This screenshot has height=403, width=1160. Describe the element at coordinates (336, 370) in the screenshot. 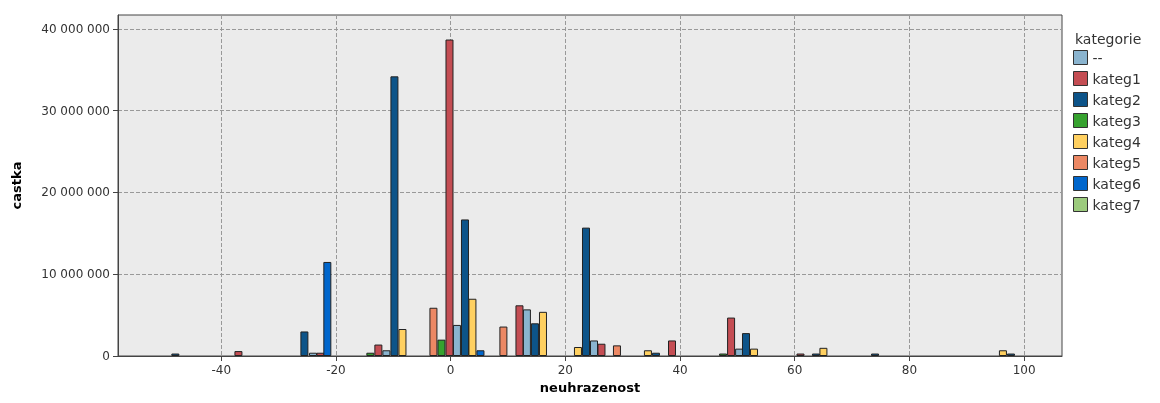

I see `x-tick-label: -20` at that location.